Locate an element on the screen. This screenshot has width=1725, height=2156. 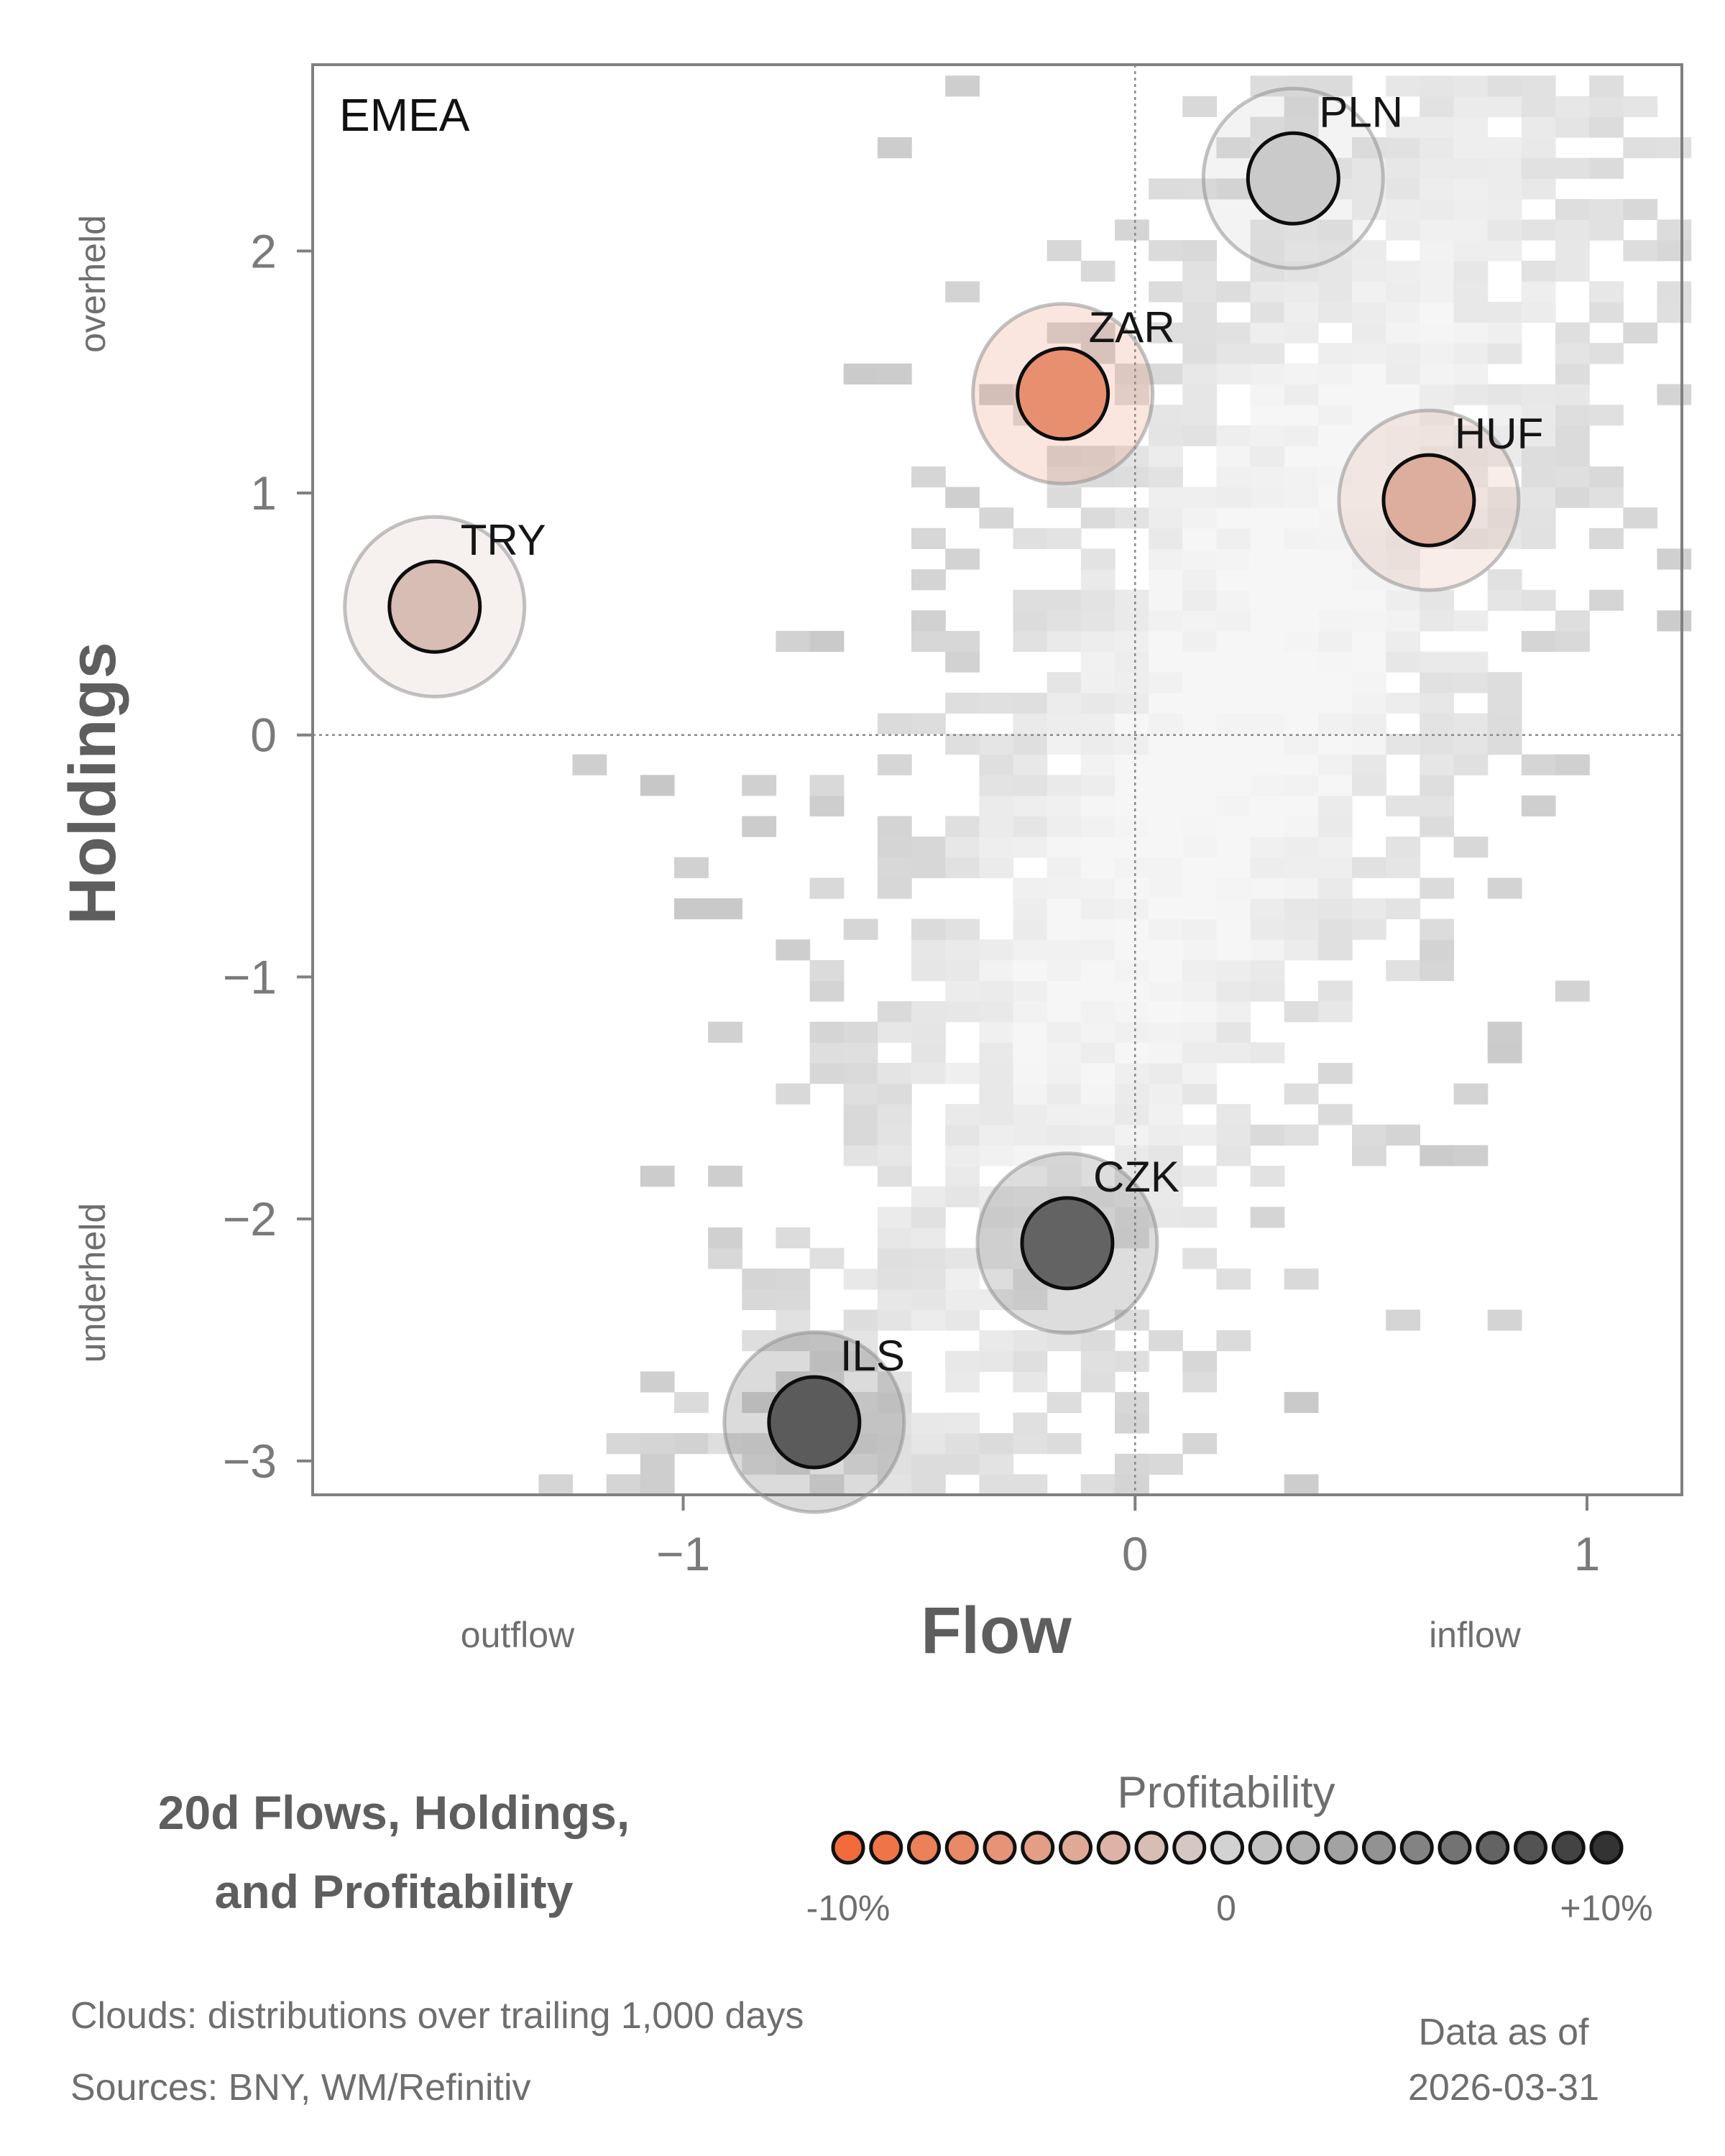
colorbar-max-label: +10% is located at coordinates (1606, 1908).